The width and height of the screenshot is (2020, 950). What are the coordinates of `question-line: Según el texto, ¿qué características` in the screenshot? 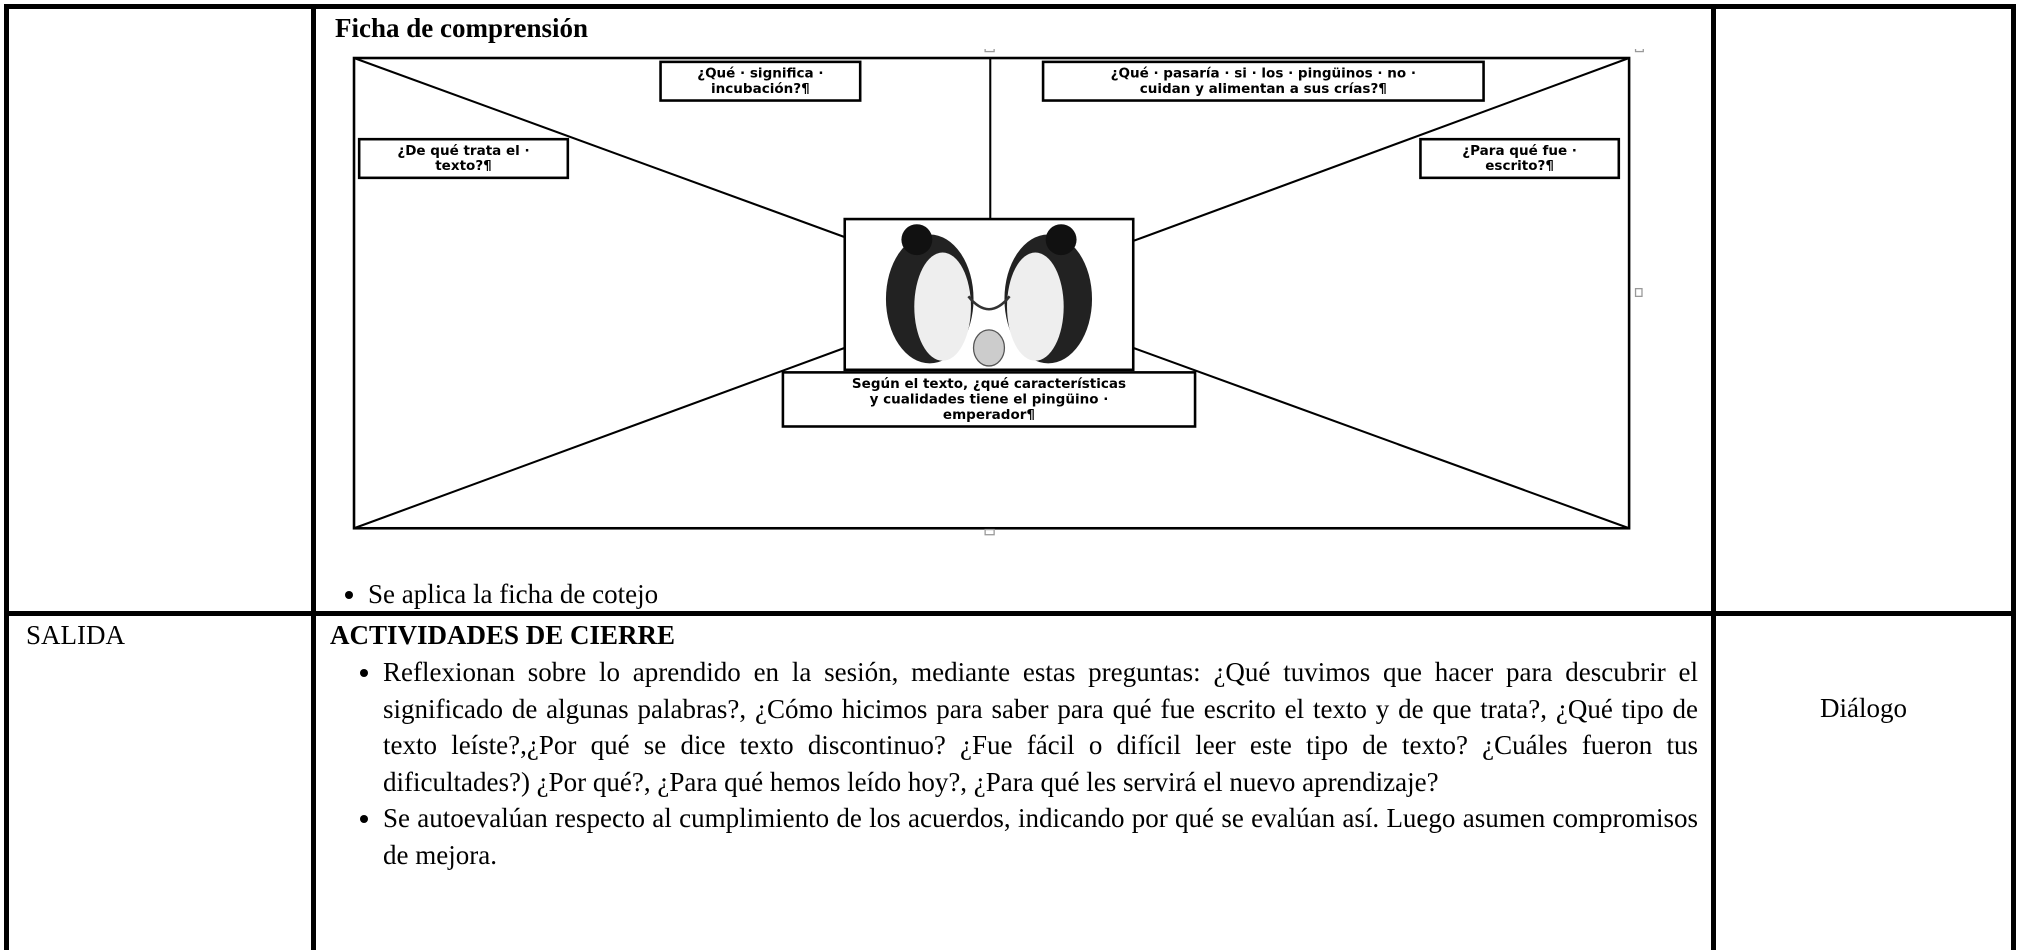 It's located at (989, 384).